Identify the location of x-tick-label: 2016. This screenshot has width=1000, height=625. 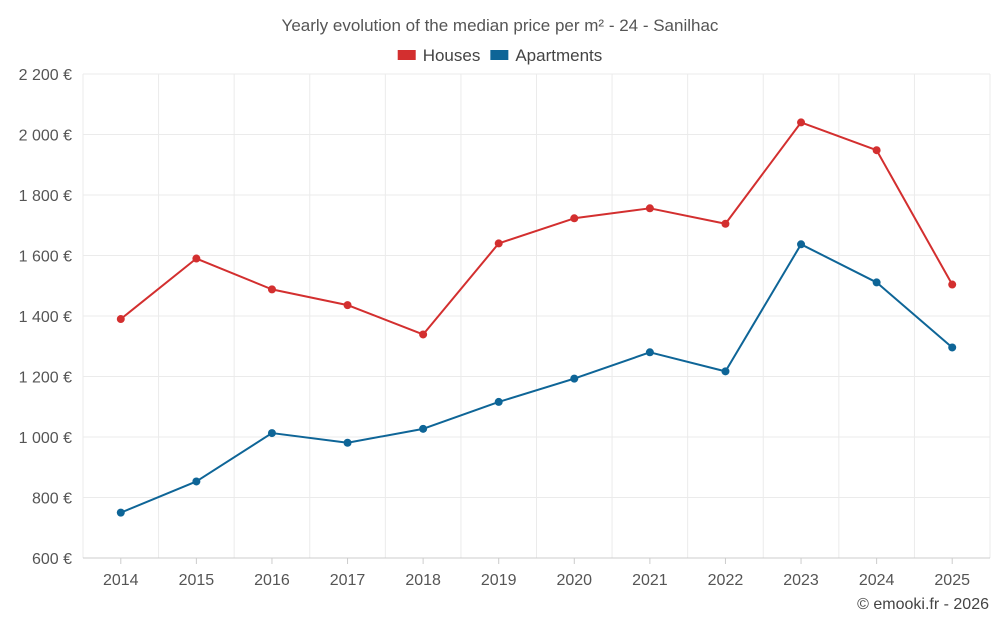
(272, 580).